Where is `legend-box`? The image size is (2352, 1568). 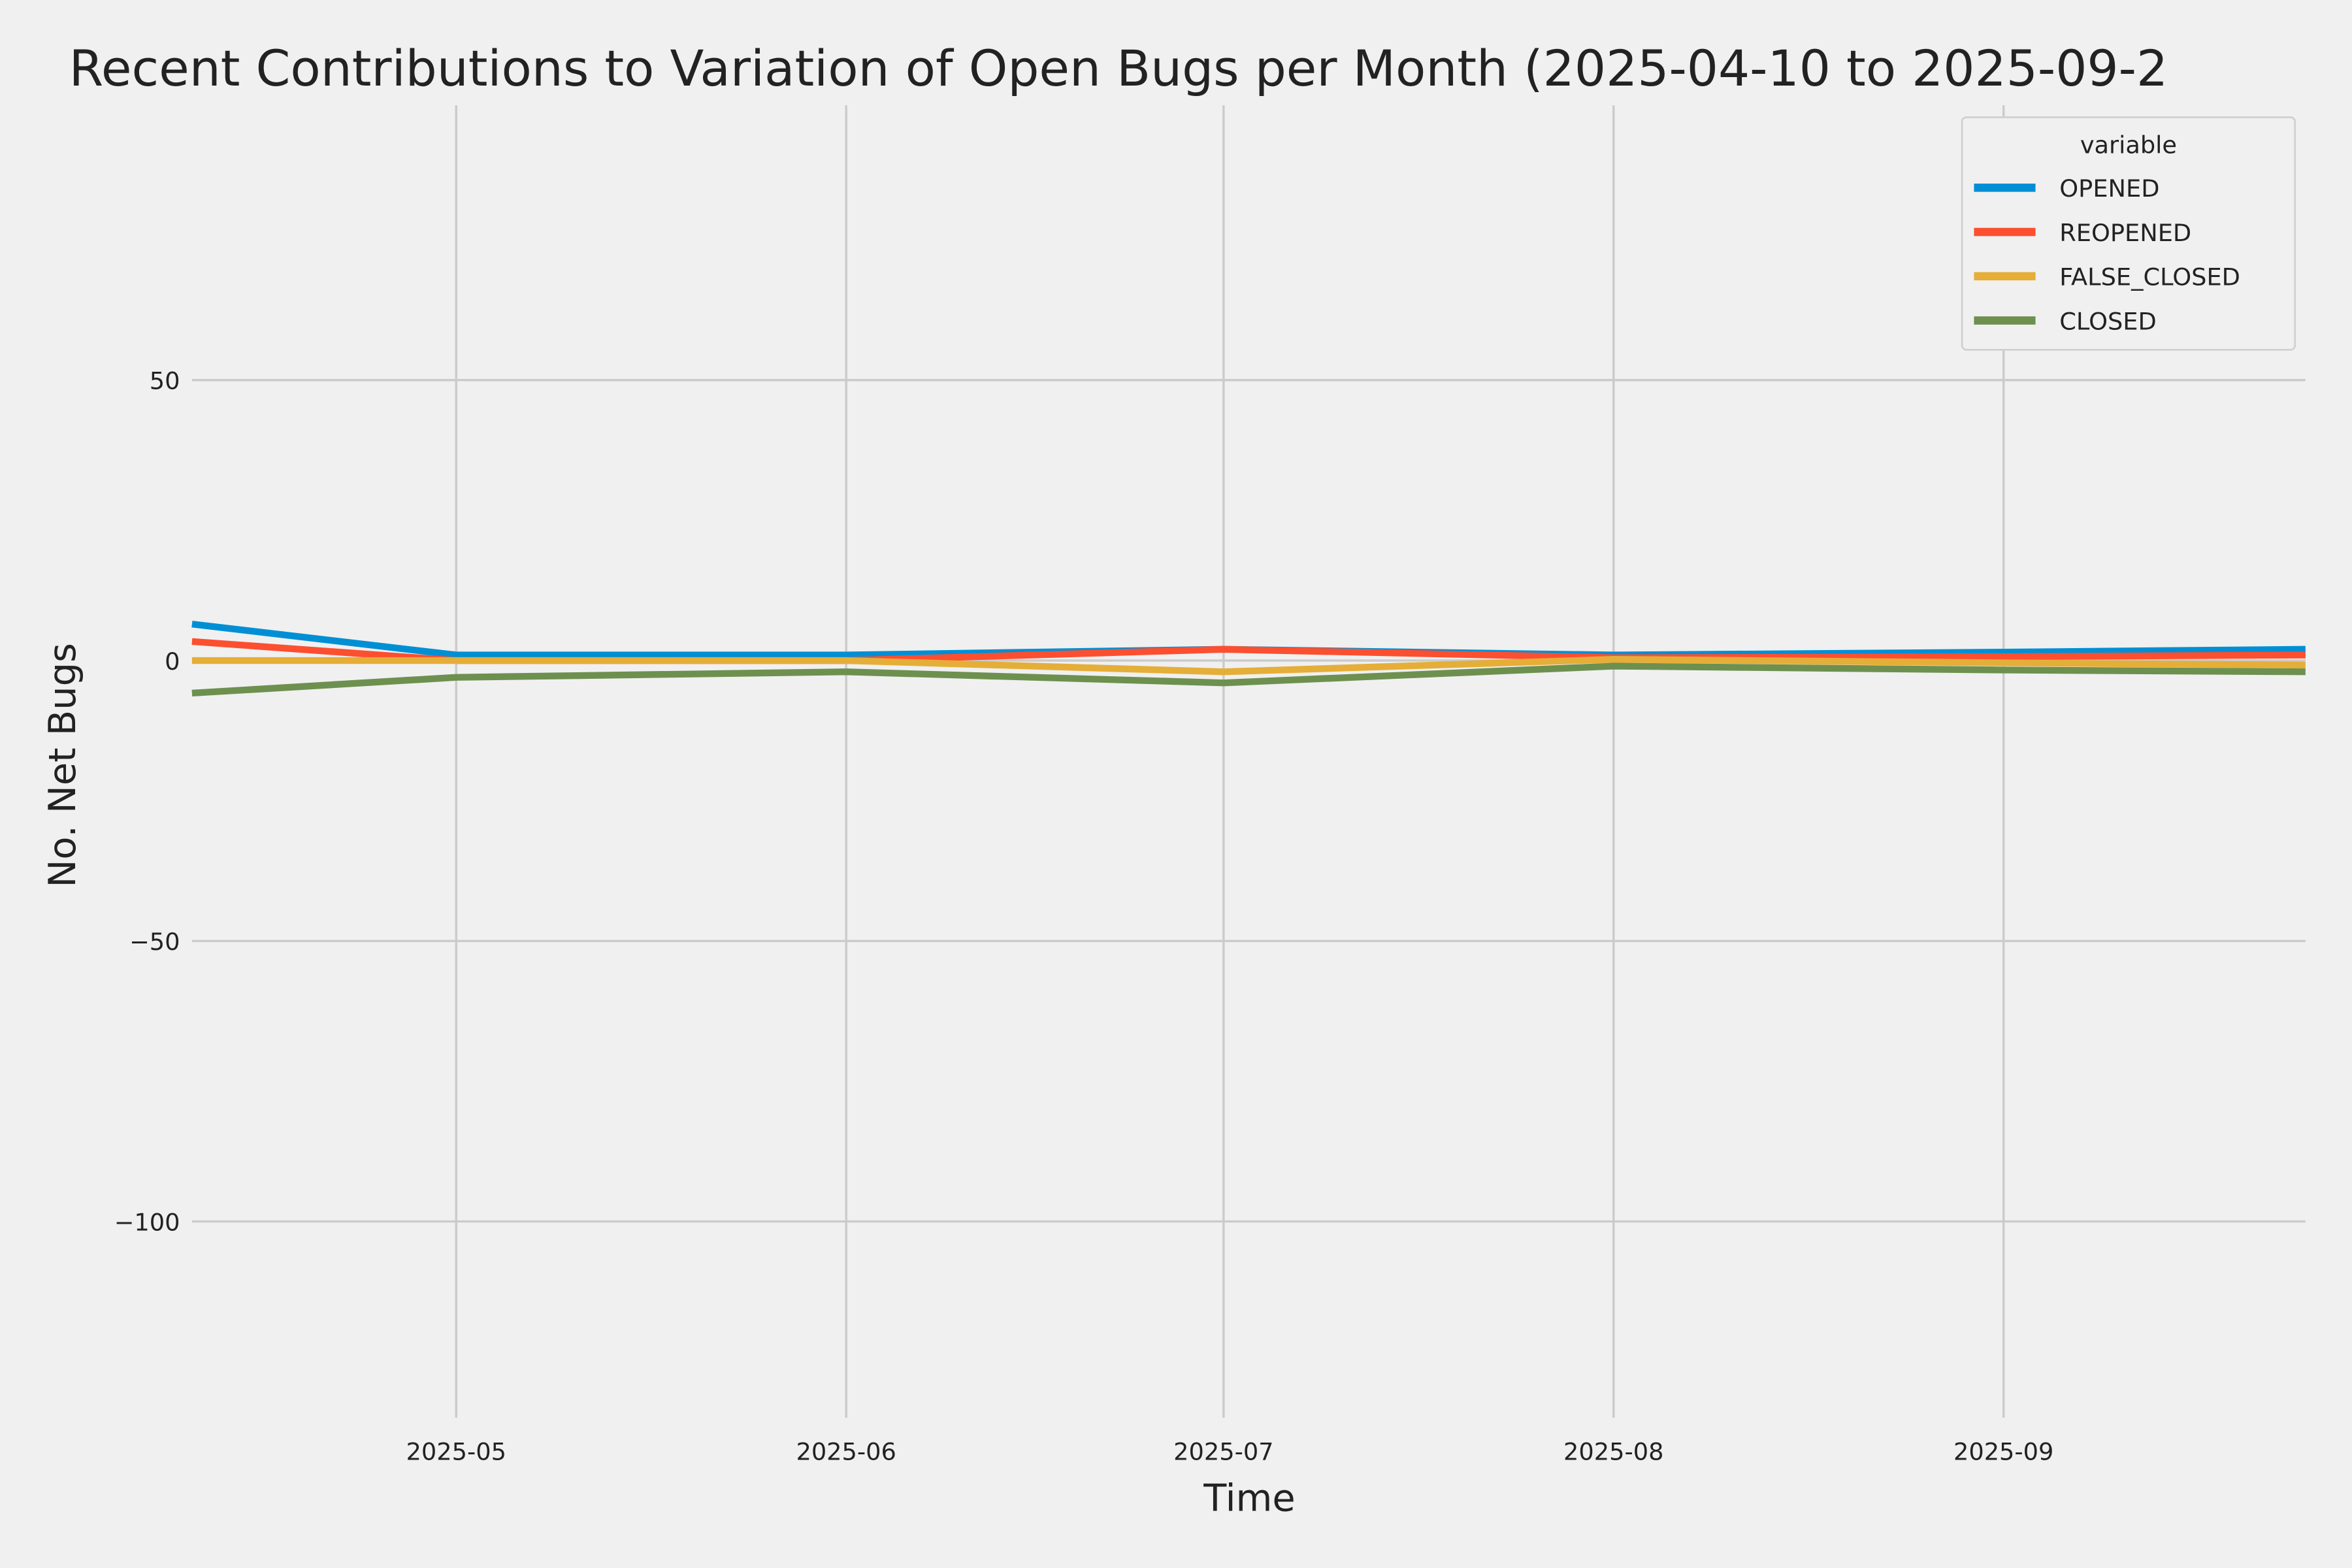
legend-box is located at coordinates (2128, 233).